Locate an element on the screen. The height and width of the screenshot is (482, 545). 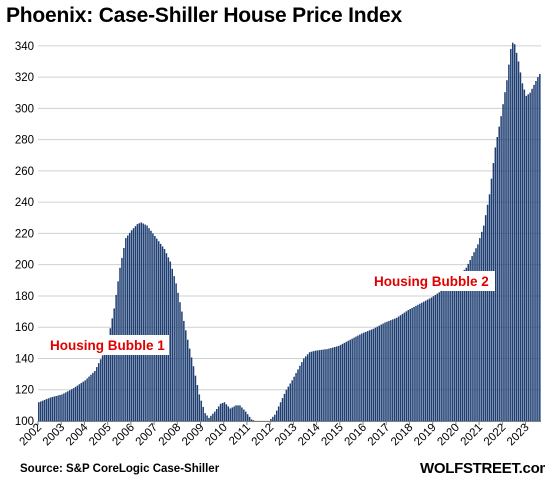
y-axis: 100 120 140 160 180 200 220 240 260 280 300 320 340 is located at coordinates (24, 234).